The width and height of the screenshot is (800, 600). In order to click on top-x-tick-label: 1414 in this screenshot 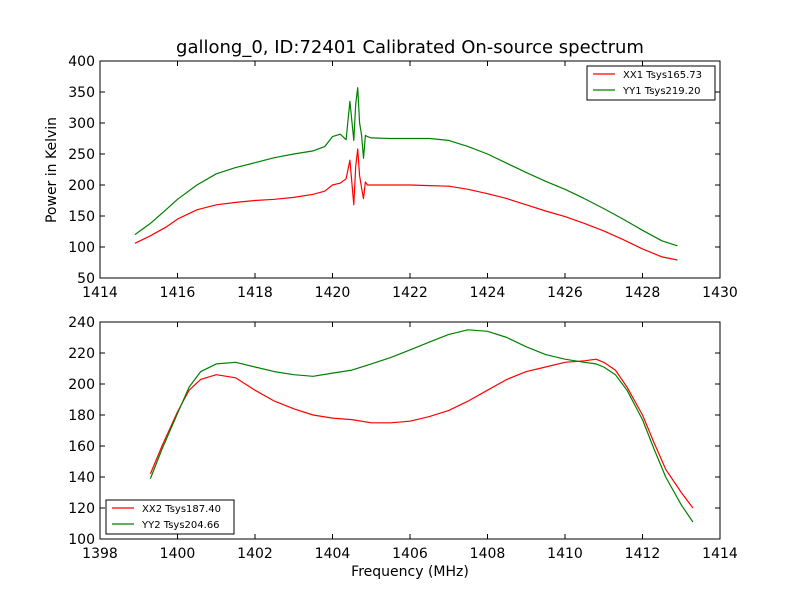, I will do `click(100, 293)`.